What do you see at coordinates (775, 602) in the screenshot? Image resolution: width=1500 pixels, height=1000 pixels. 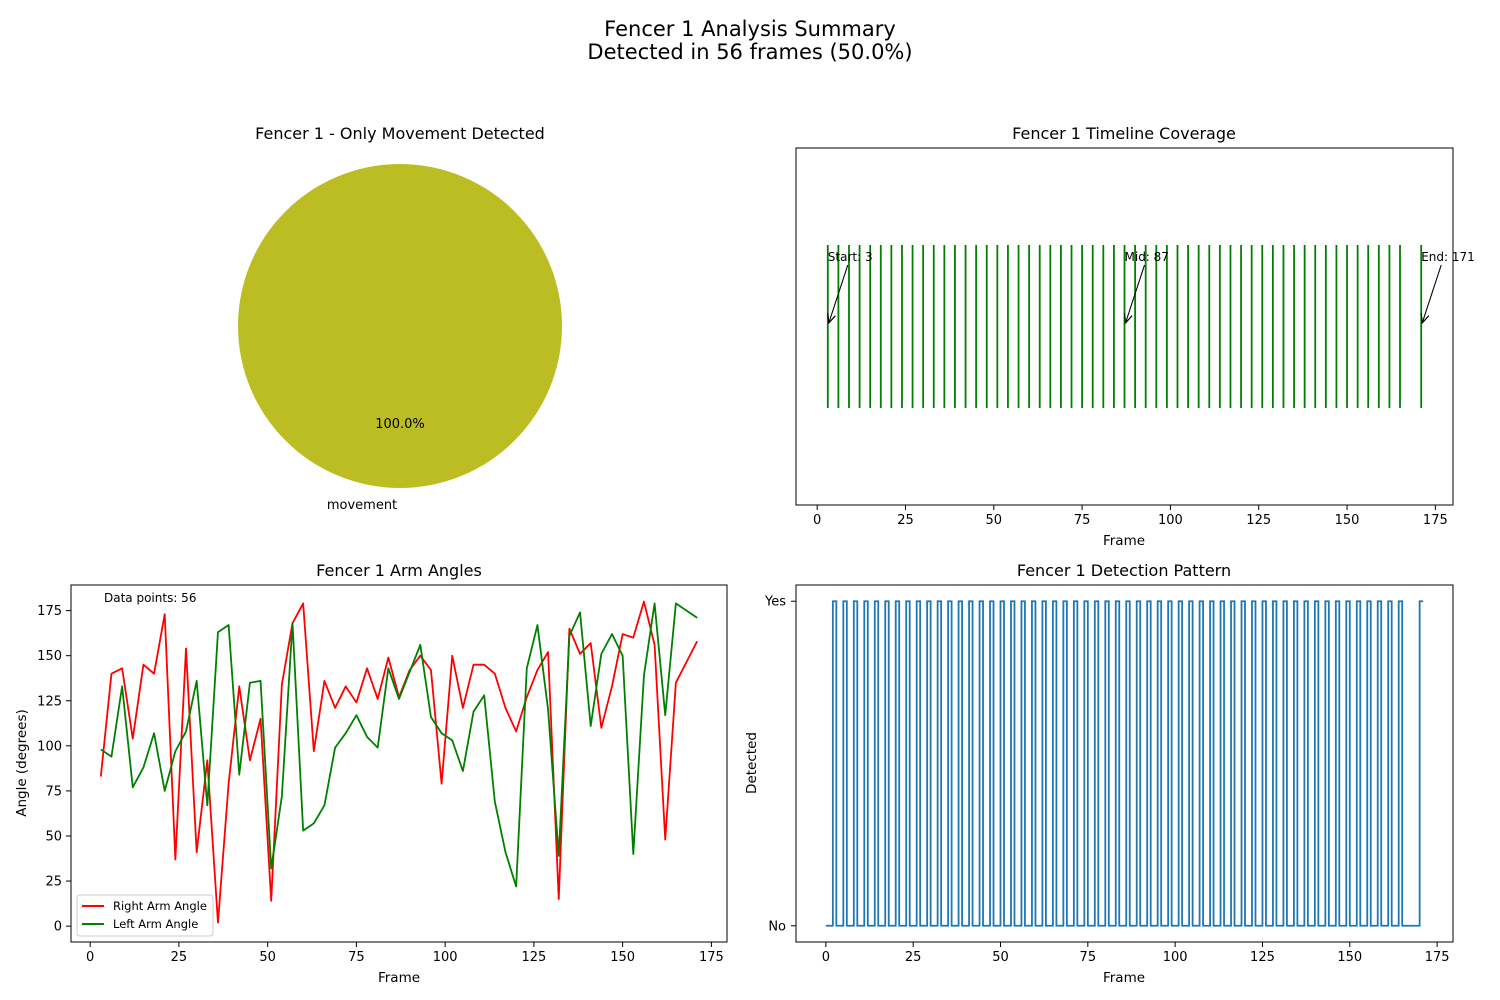 I see `detection-ytick-label: Yes` at bounding box center [775, 602].